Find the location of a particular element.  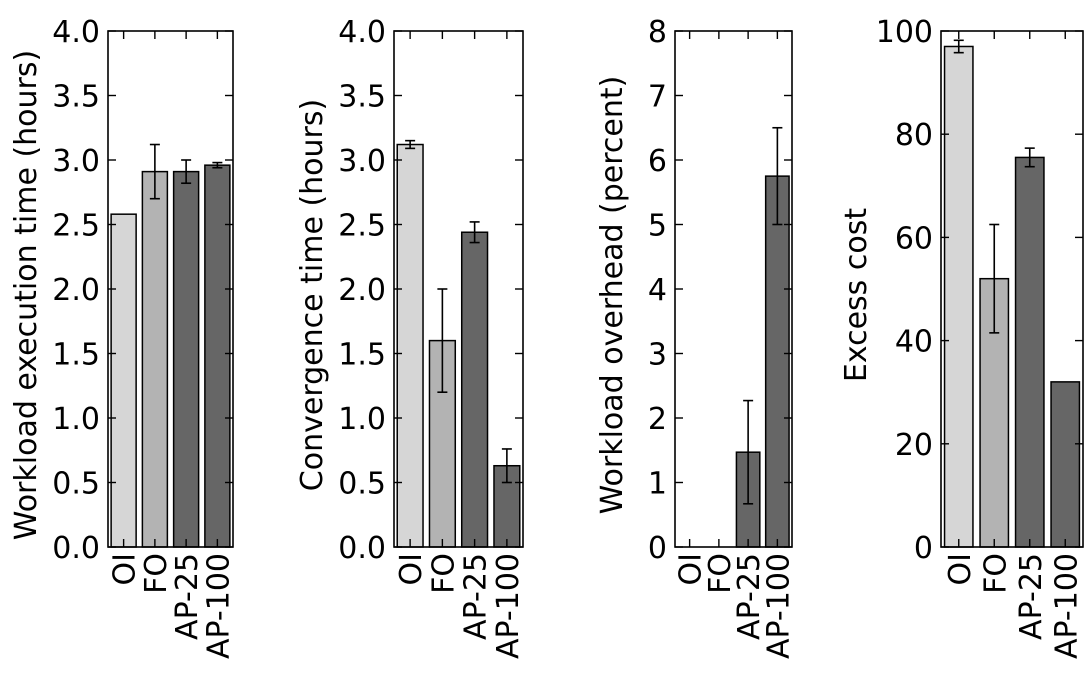

y-axis-label: Workload overhead (percent) is located at coordinates (612, 295).